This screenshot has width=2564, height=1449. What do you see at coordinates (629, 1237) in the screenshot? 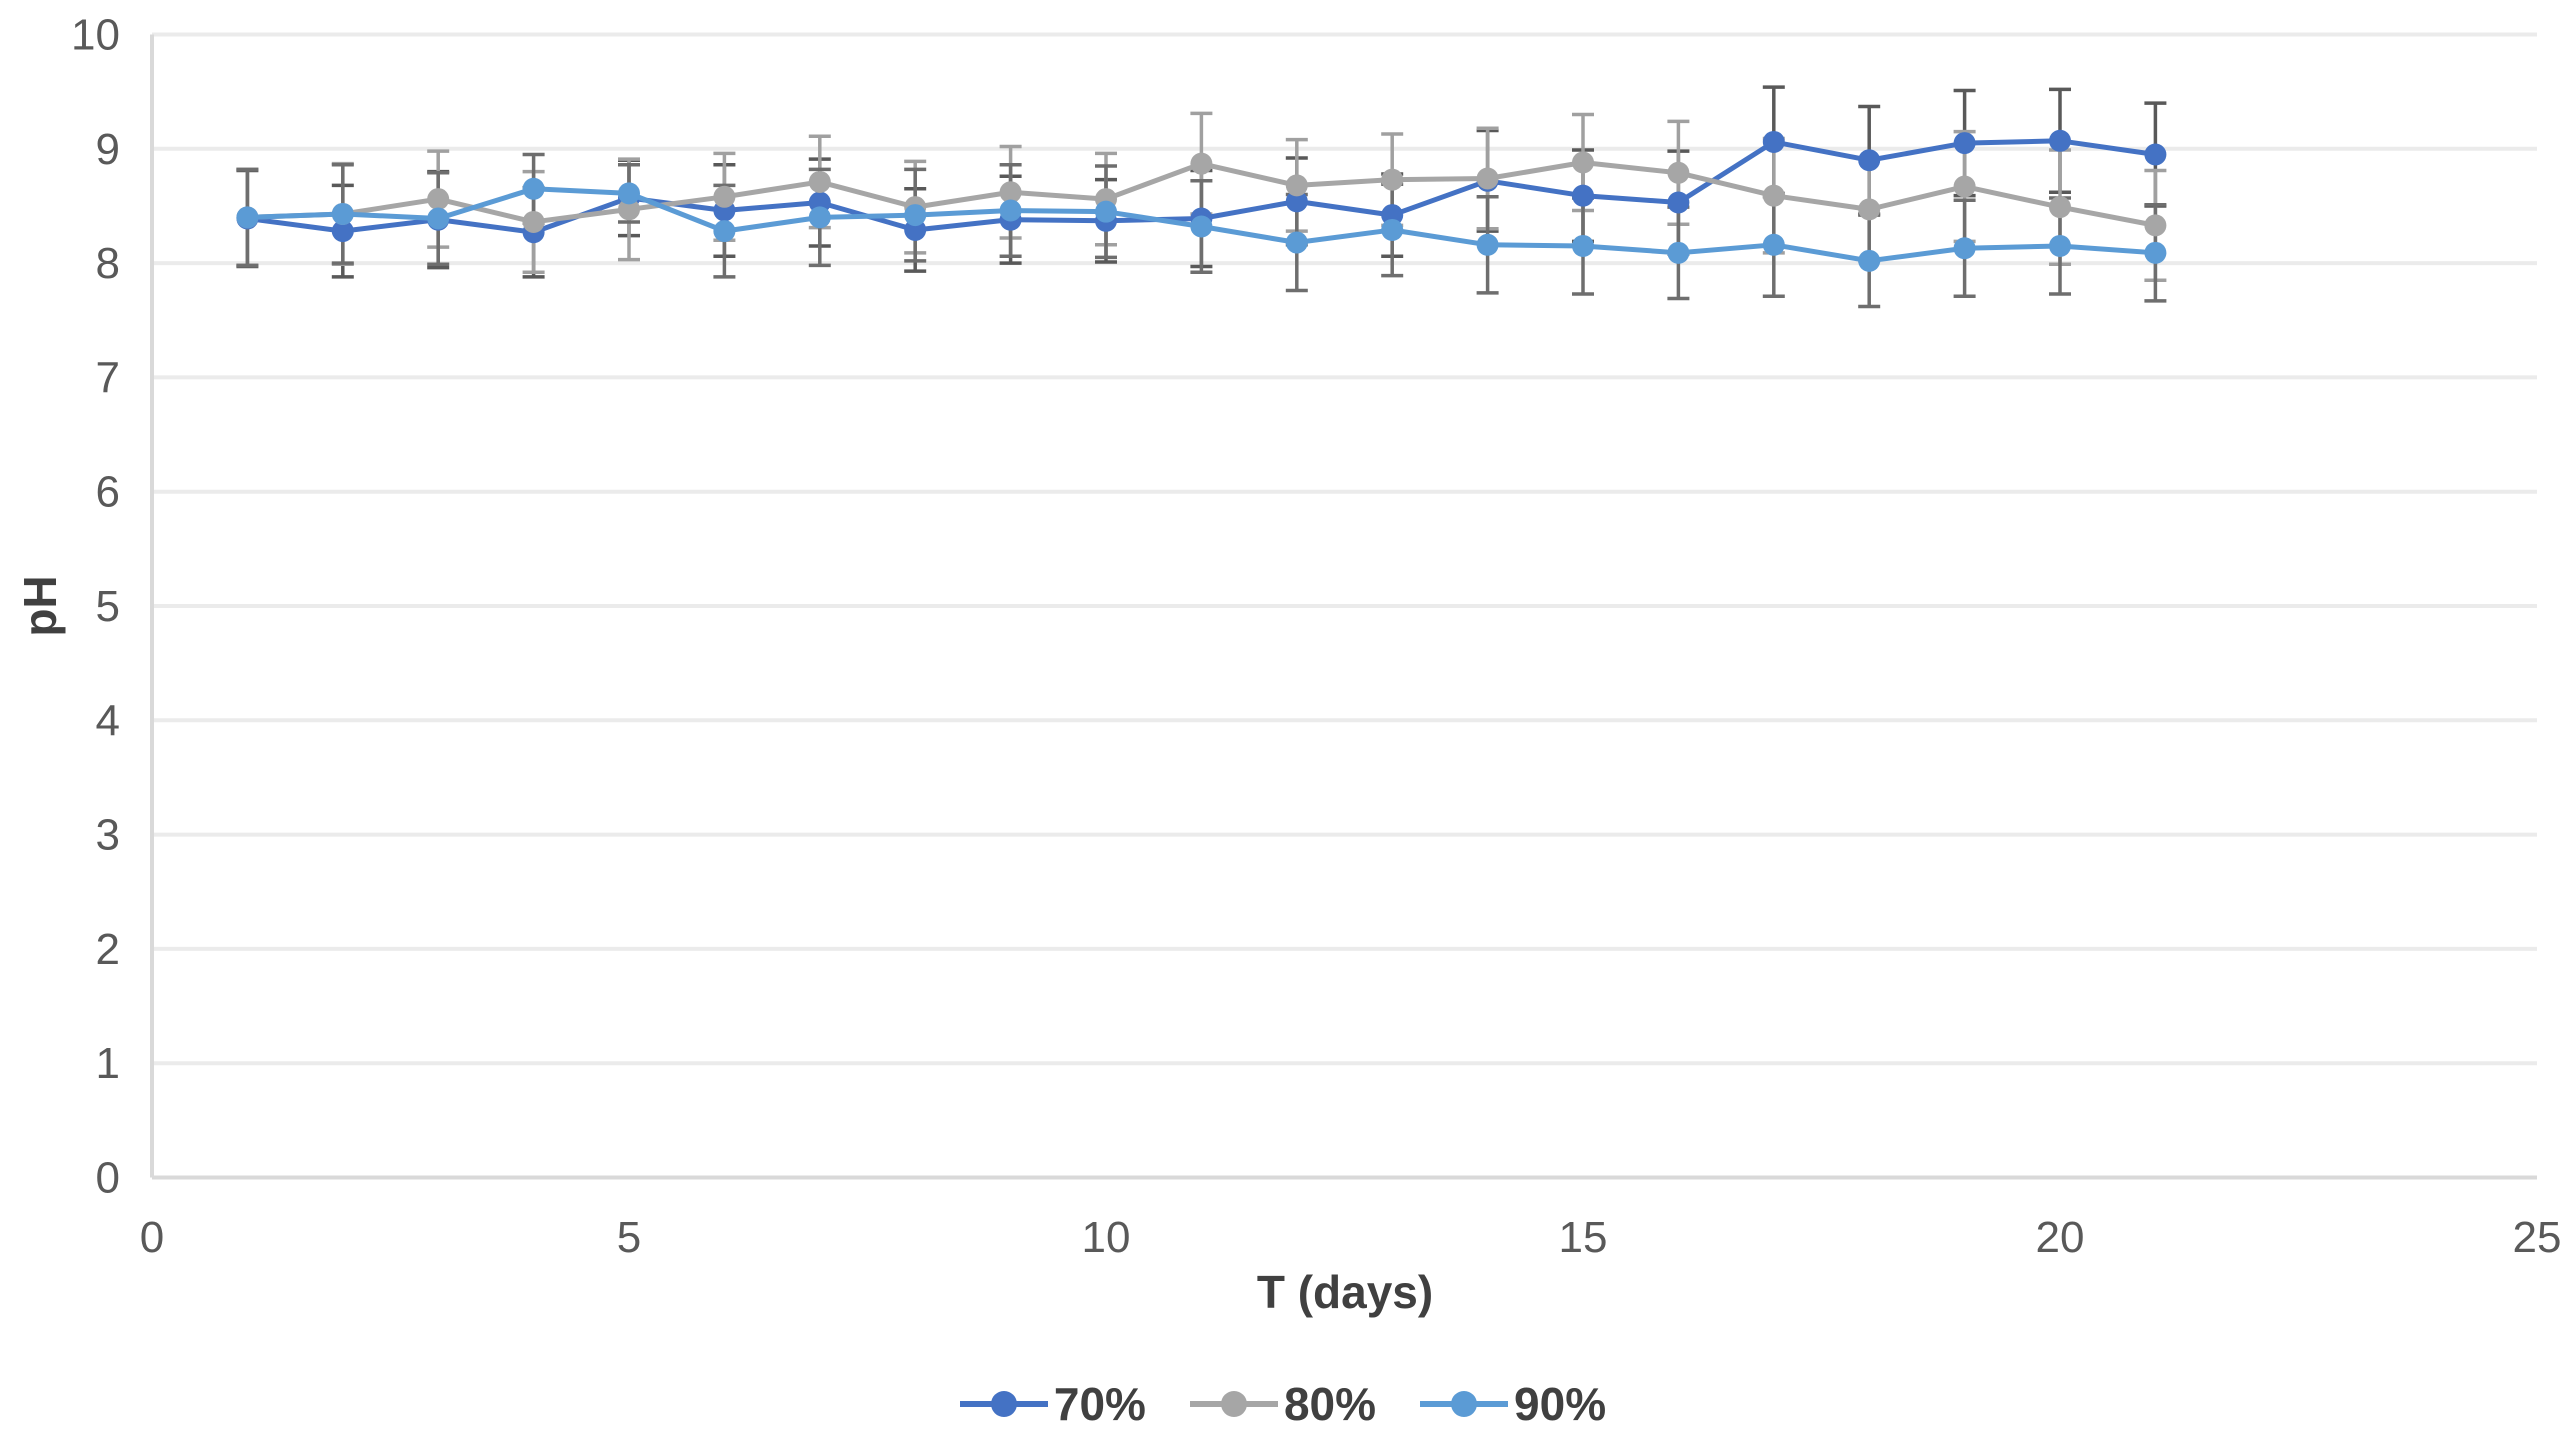
I see `x-tick-label: 5` at bounding box center [629, 1237].